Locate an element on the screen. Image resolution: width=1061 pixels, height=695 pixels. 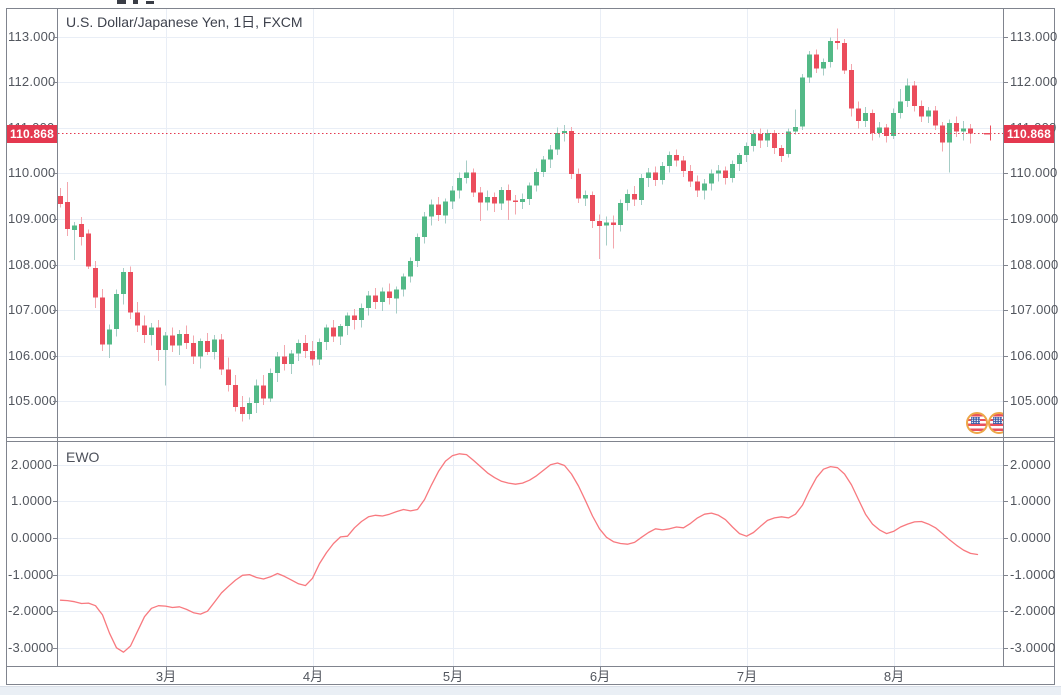
time-axis-label: 5月 is located at coordinates (453, 676).